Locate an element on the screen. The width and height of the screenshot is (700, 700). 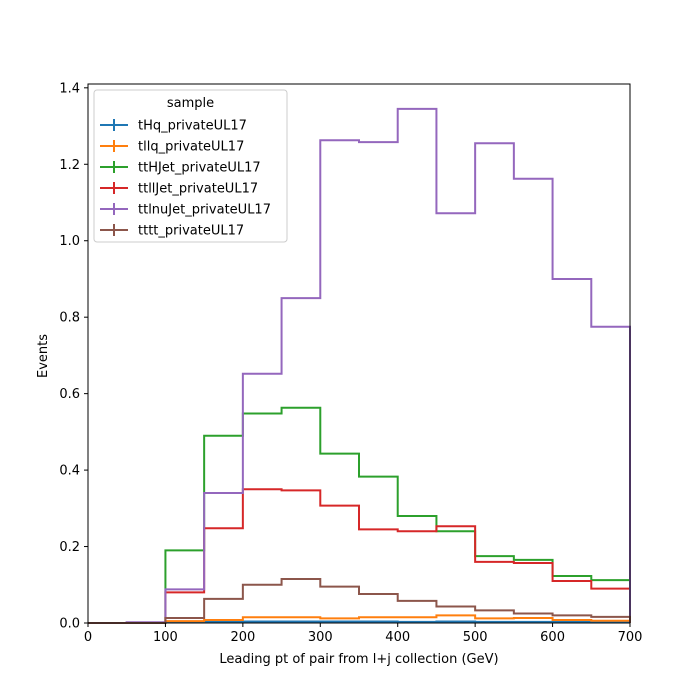
y-tick-label: 0.2 is located at coordinates (69, 547).